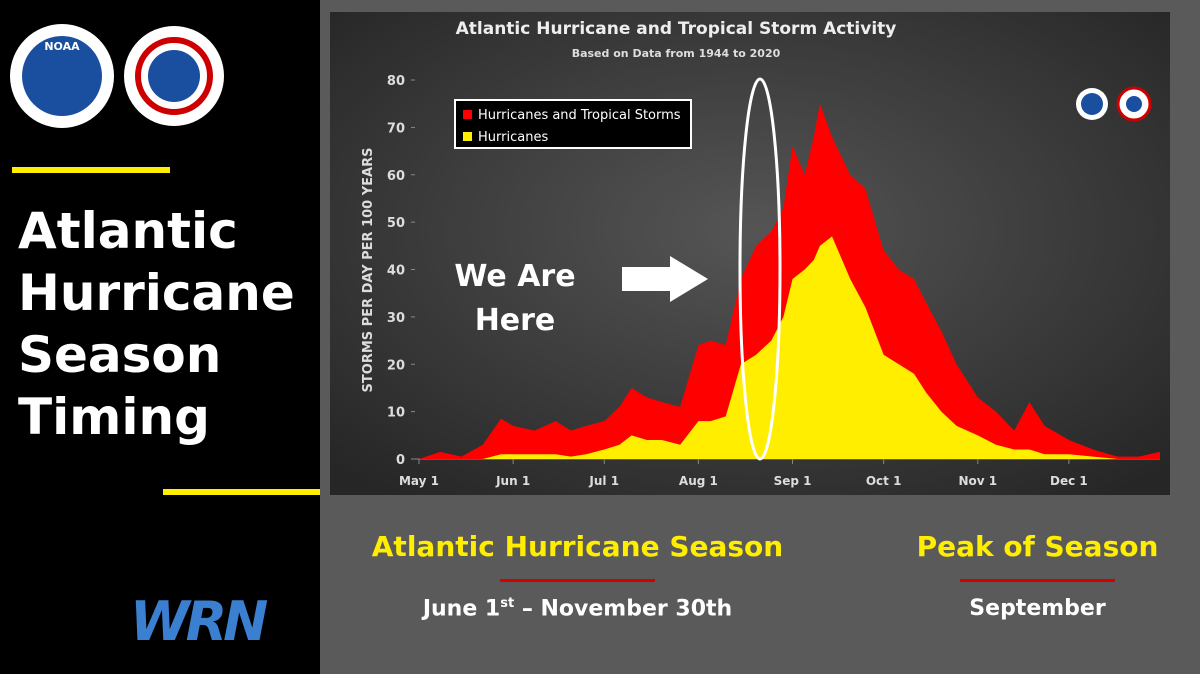 This screenshot has width=1200, height=674. I want to click on arrow, so click(665, 279).